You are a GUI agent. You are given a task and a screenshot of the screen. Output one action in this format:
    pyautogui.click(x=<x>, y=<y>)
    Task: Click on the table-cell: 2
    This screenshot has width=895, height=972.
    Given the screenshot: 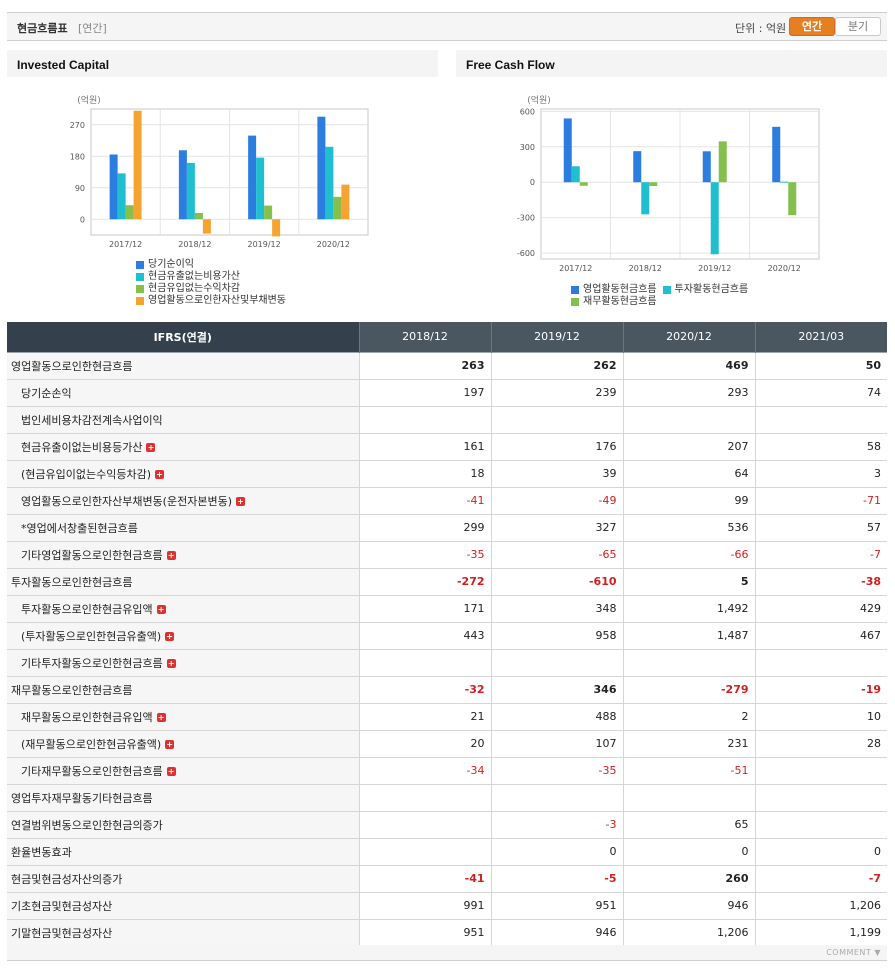 What is the action you would take?
    pyautogui.click(x=688, y=717)
    